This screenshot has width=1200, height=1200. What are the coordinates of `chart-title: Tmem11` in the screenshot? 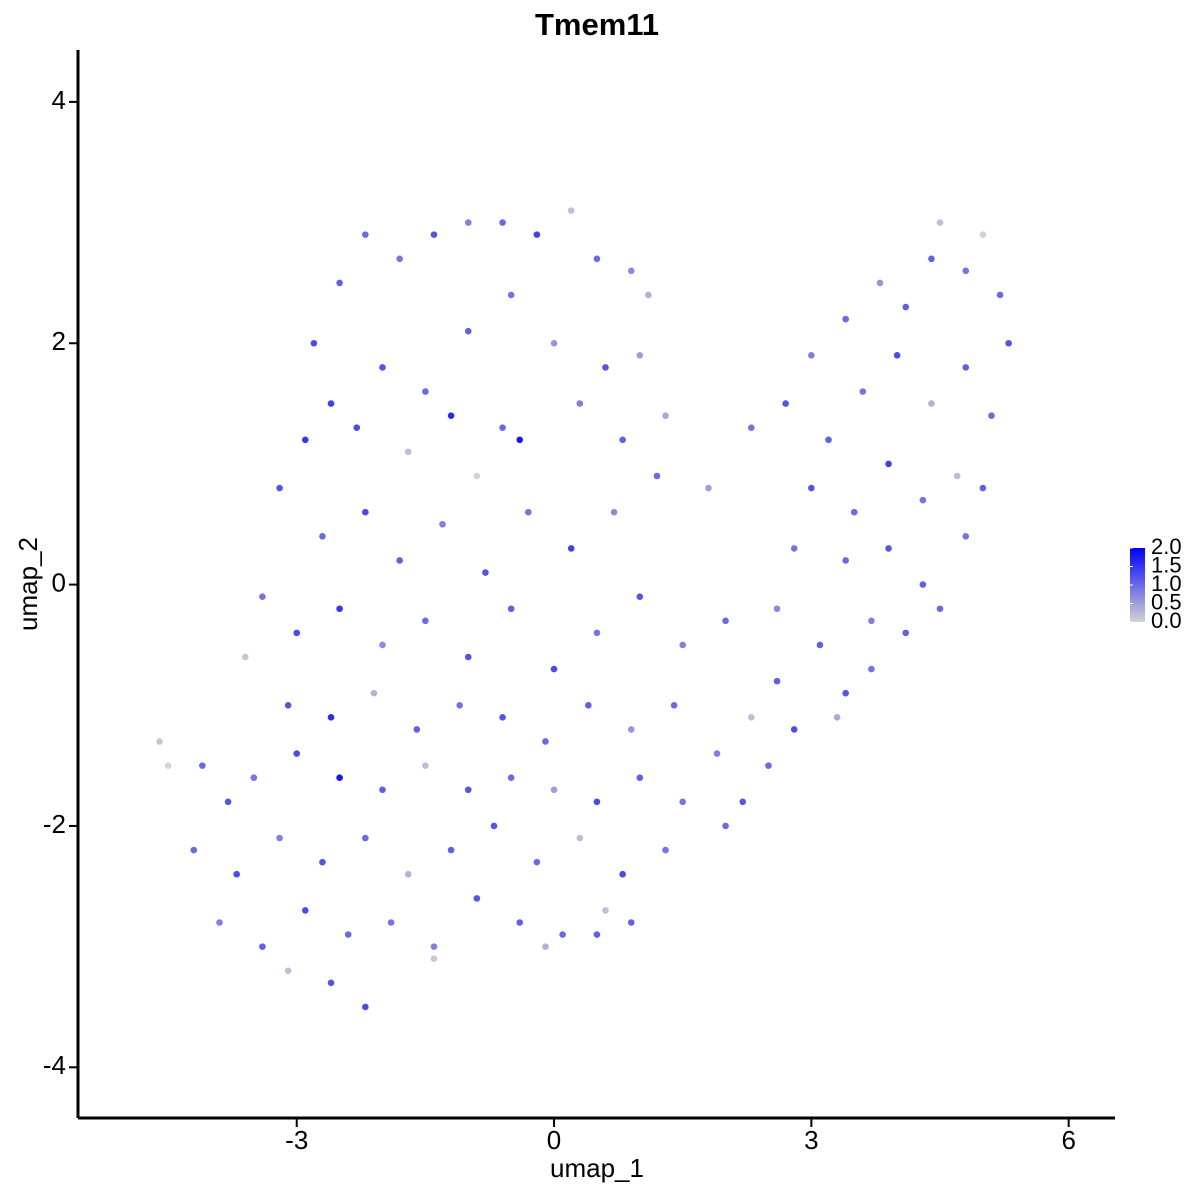 It's located at (597, 24).